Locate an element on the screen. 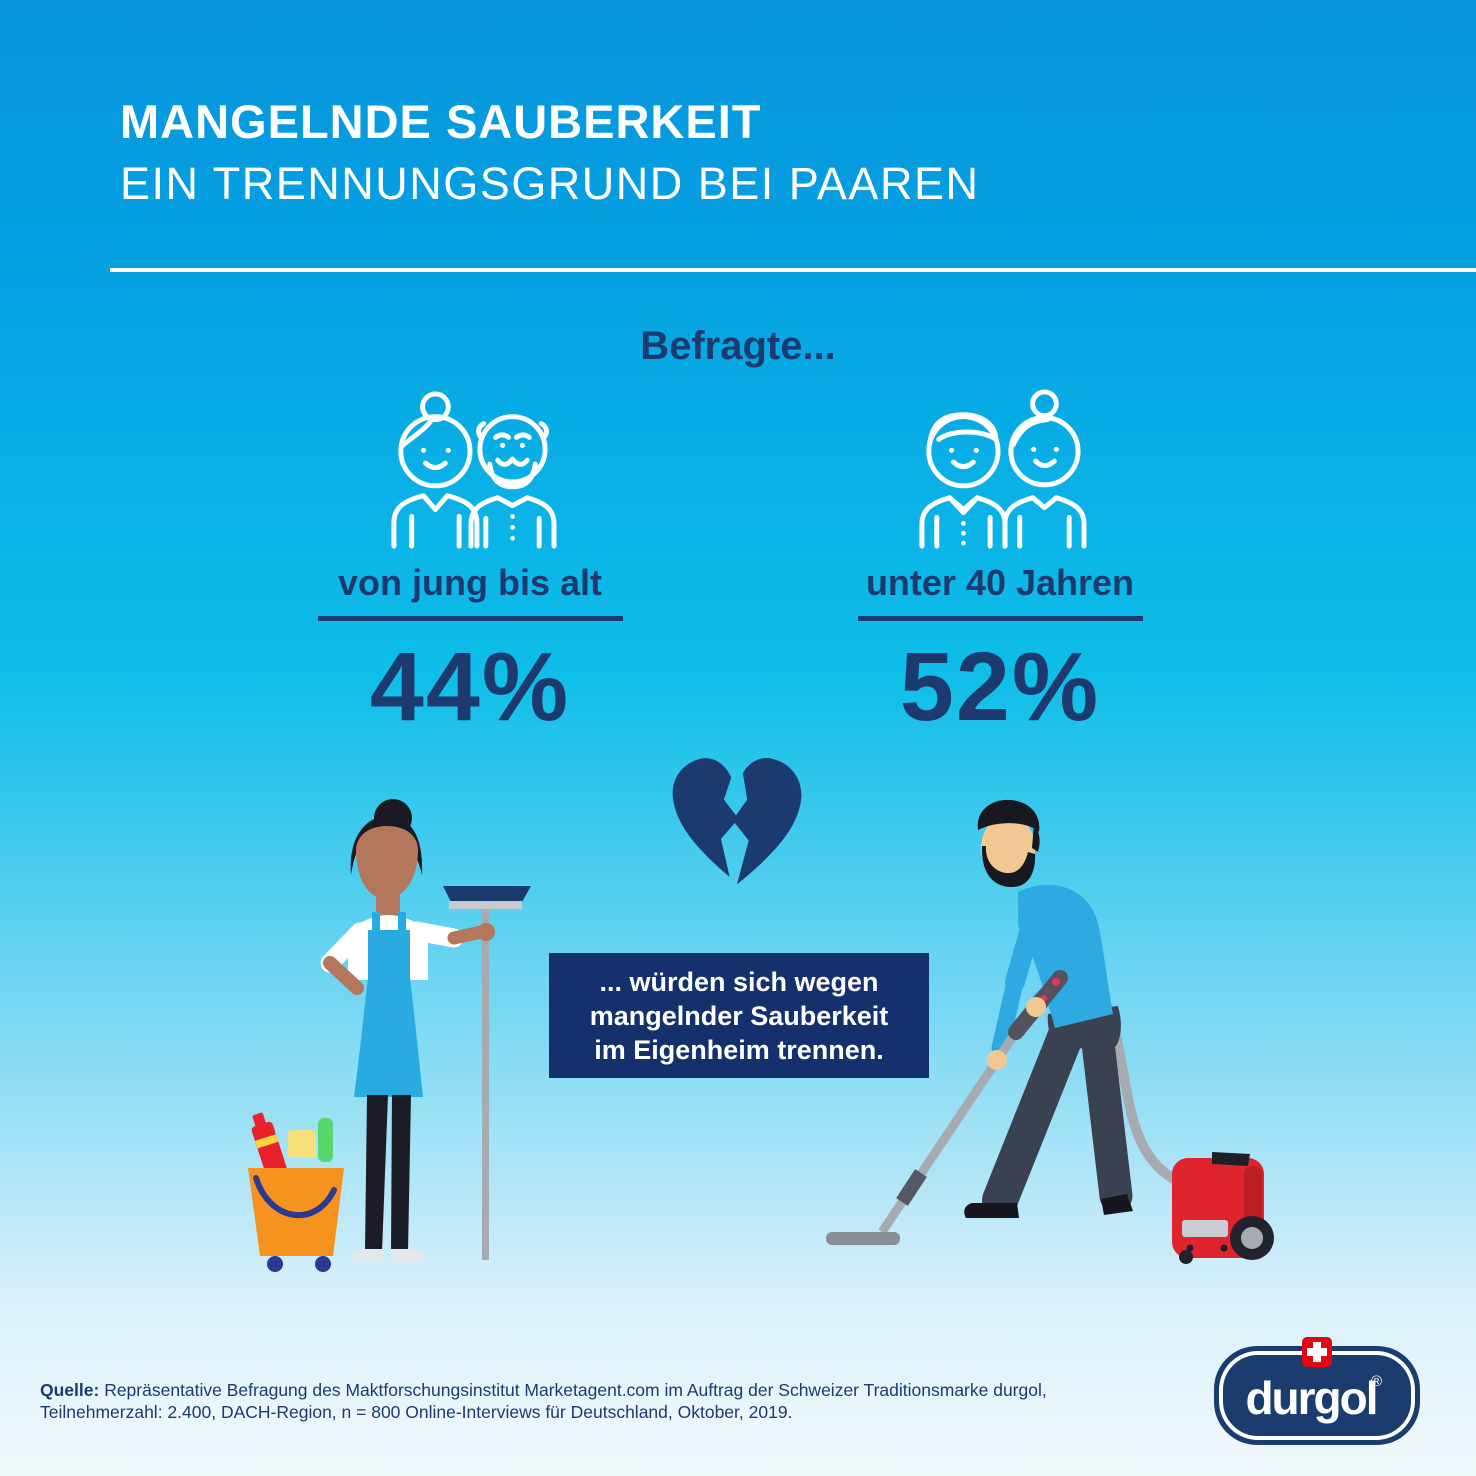 Image resolution: width=1476 pixels, height=1476 pixels. group-under-40: unter 40 Jahren 52% is located at coordinates (1000, 565).